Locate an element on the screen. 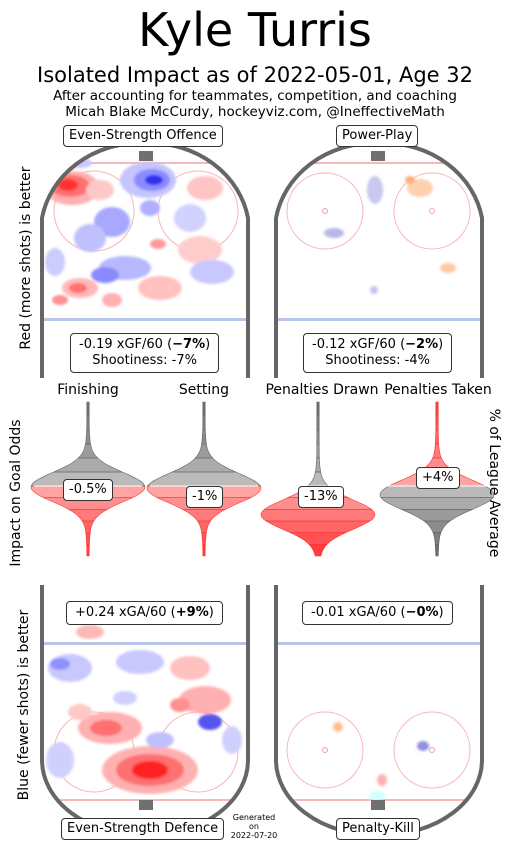  violin-penalties-drawn is located at coordinates (318, 479).